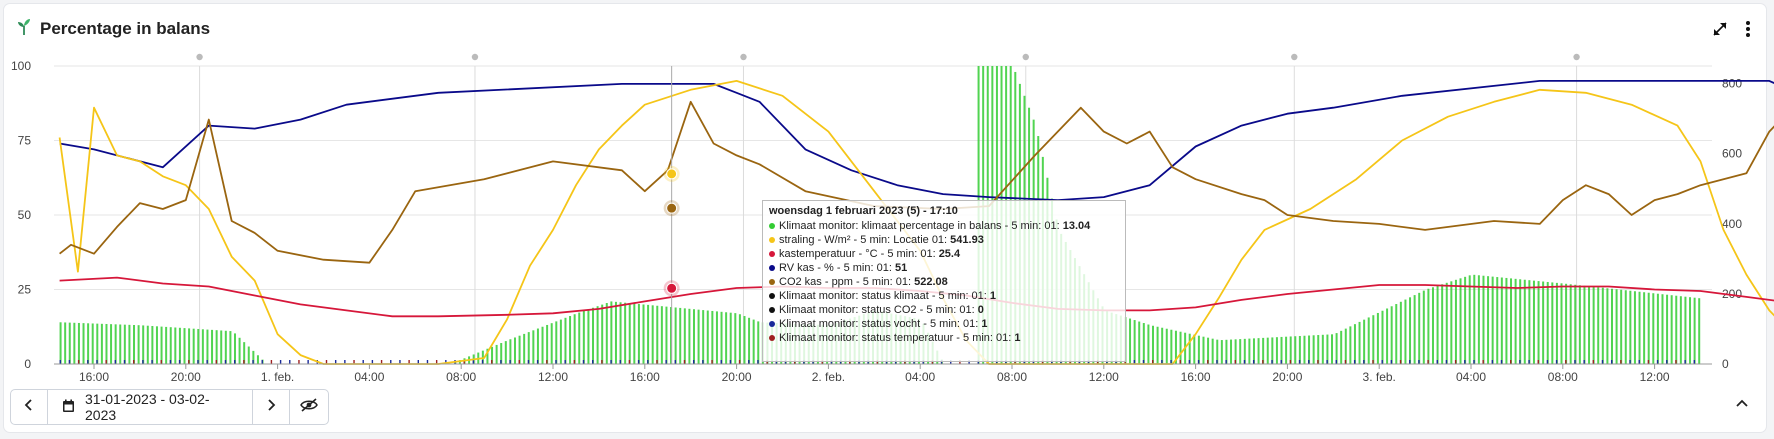 The image size is (1774, 439). Describe the element at coordinates (878, 310) in the screenshot. I see `tooltip-label: Klimaat monitor: status CO2 - 5 min: 01:` at that location.